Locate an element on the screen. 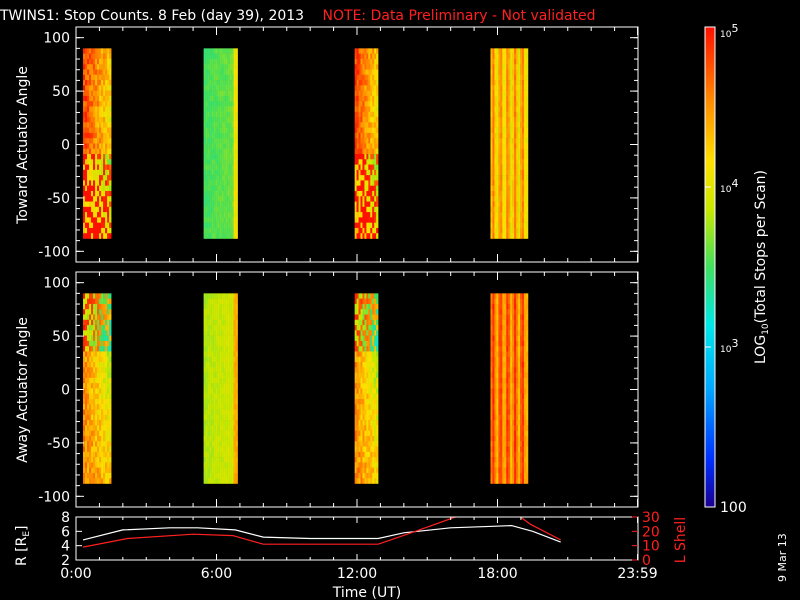 This screenshot has width=800, height=600. colorbar-tick-label: 105 is located at coordinates (729, 31).